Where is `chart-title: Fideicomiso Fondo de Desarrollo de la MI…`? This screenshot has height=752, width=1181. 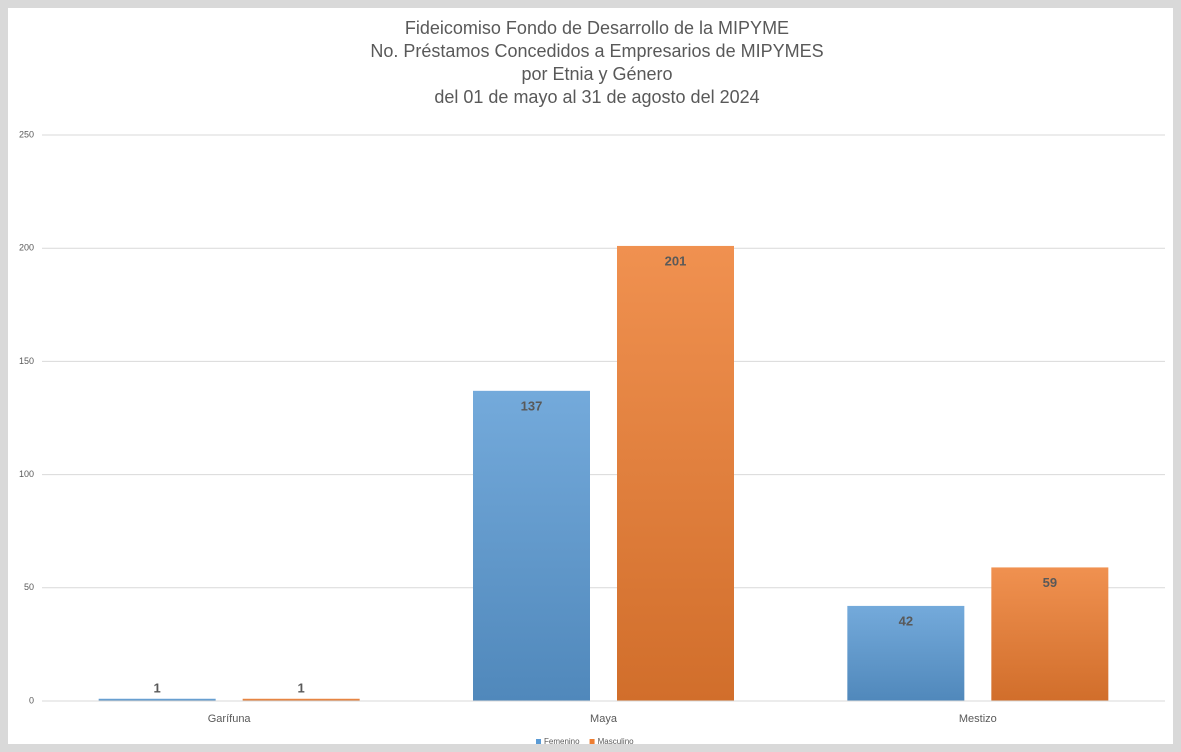 chart-title: Fideicomiso Fondo de Desarrollo de la MI… is located at coordinates (597, 28).